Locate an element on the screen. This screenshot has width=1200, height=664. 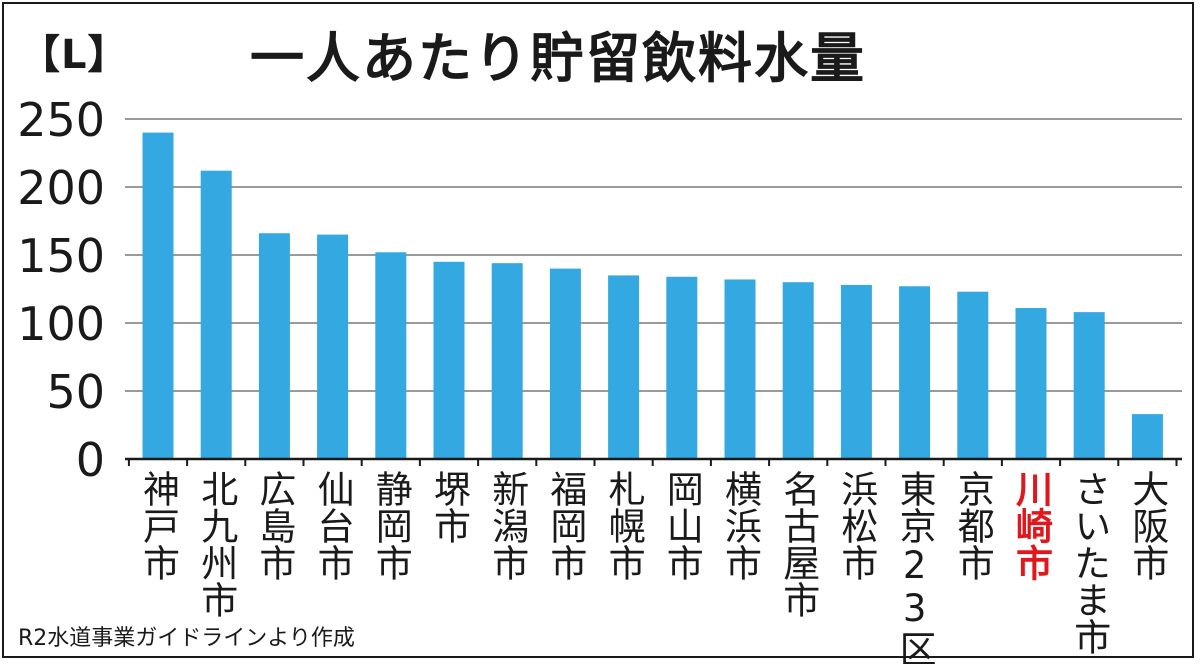
x-tick-label: 静岡市 is located at coordinates (390, 525).